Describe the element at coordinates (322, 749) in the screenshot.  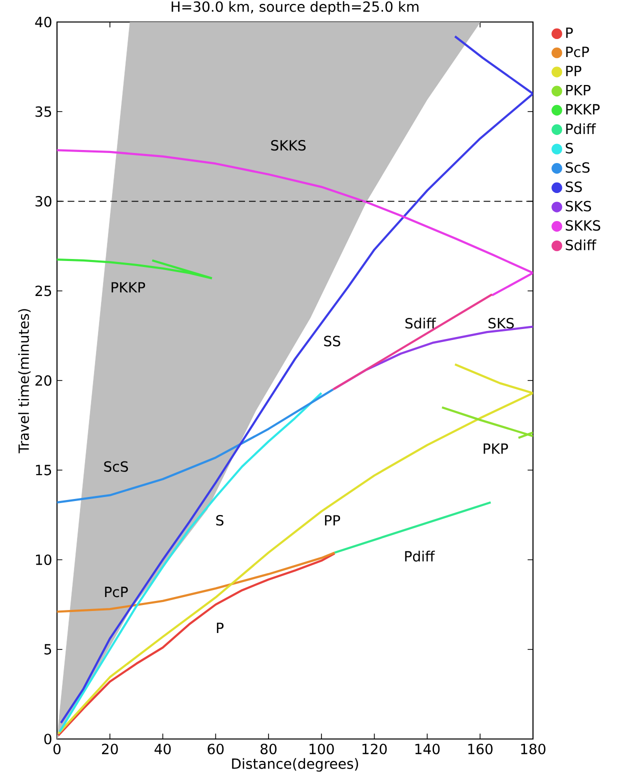
I see `x-tick-label: 100` at that location.